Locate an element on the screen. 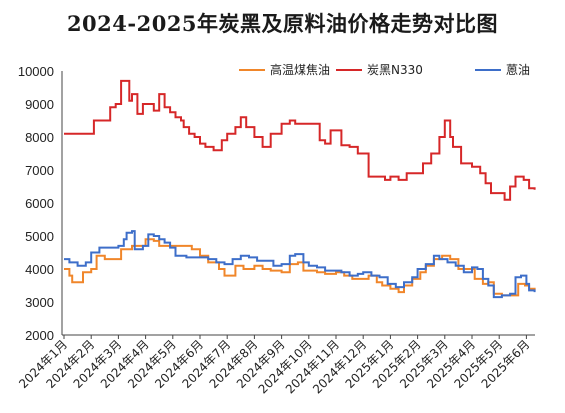 The image size is (565, 413). y-tick-label: 7000 is located at coordinates (39, 170).